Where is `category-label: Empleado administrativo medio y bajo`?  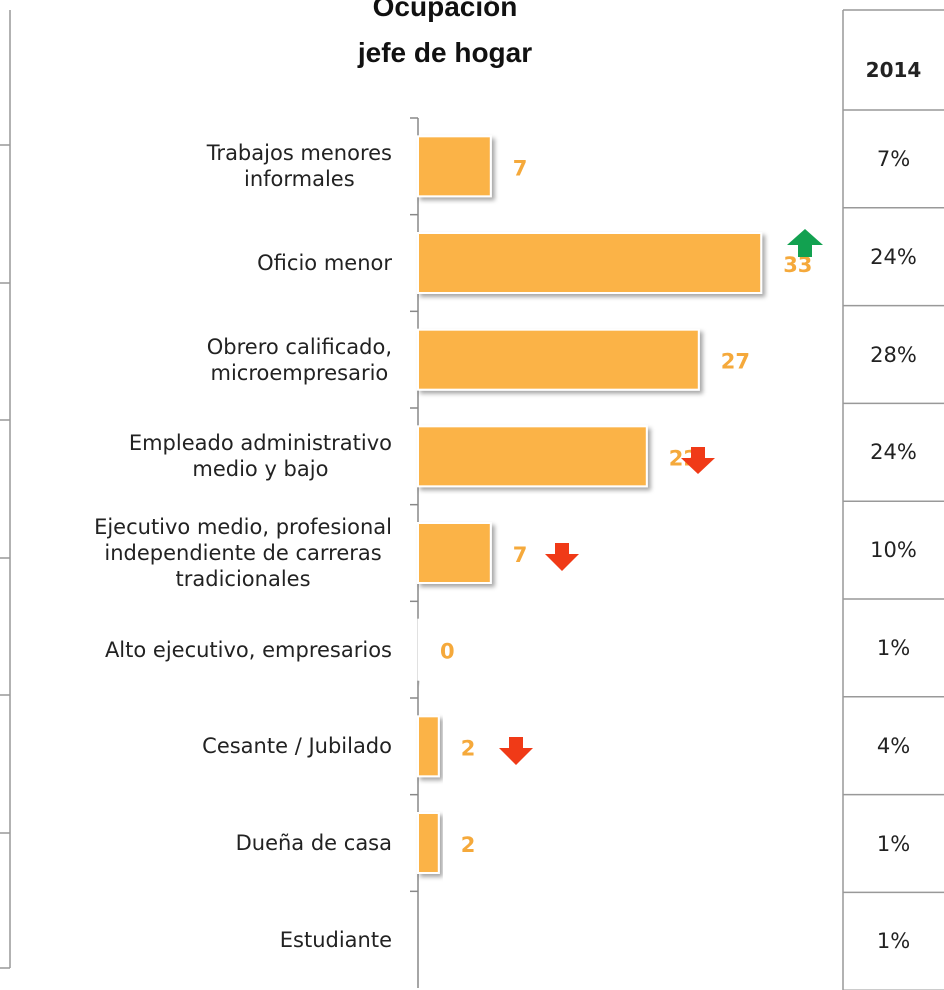
category-label: Empleado administrativo medio y bajo is located at coordinates (260, 456).